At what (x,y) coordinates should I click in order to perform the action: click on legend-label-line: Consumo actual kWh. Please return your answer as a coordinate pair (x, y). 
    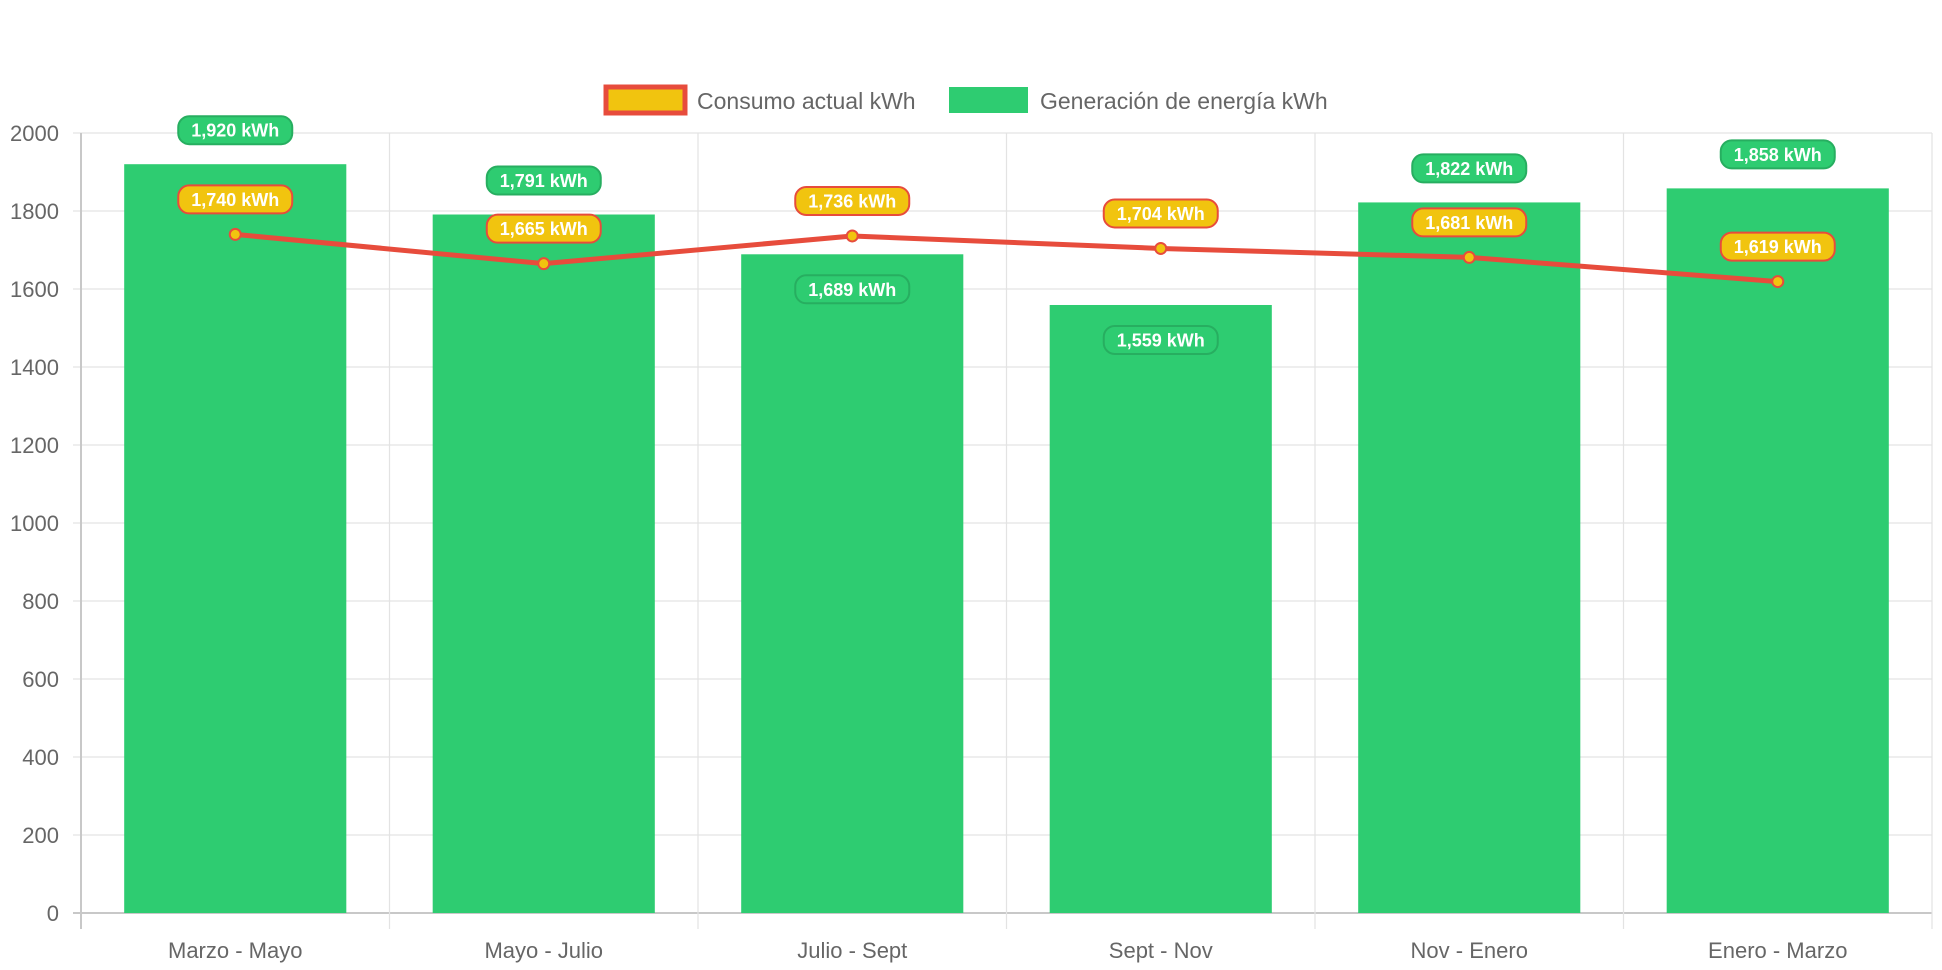
    Looking at the image, I should click on (806, 101).